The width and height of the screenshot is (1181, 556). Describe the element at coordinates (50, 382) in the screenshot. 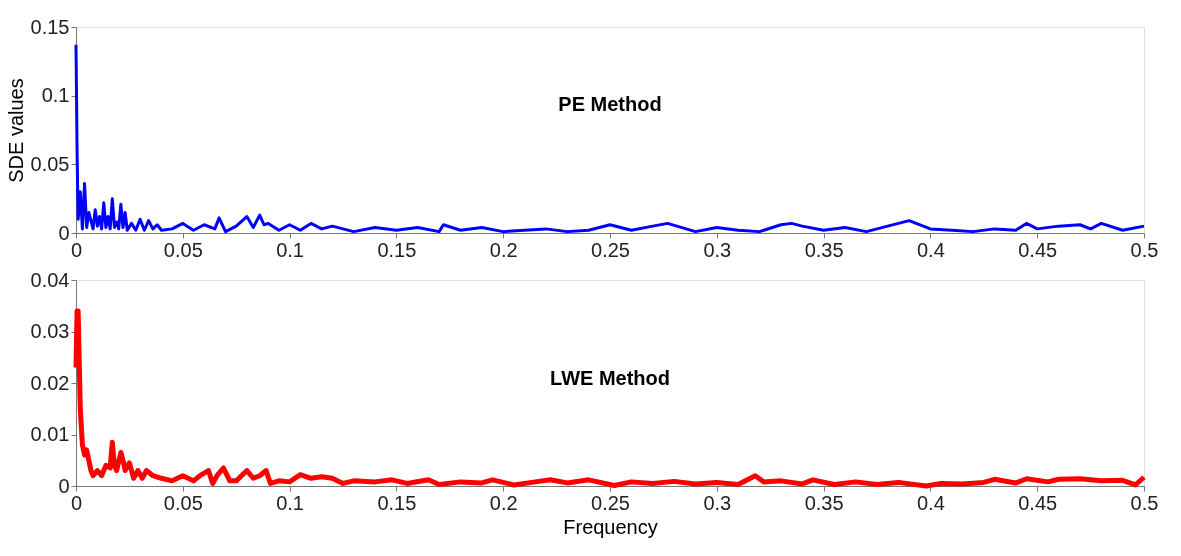

I see `y-tick-label: 0.02` at that location.